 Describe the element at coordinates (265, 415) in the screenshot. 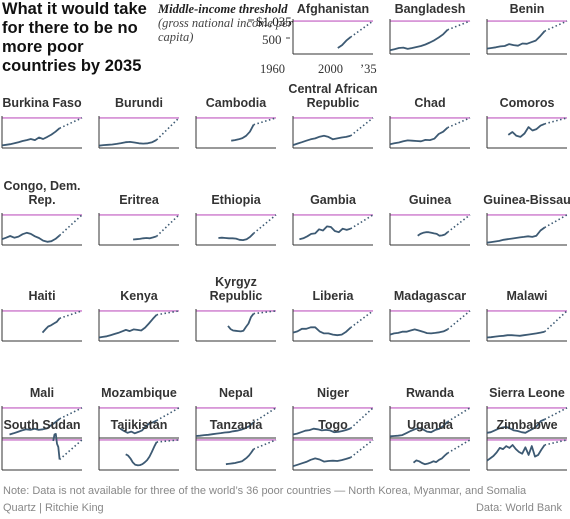

I see `projection-line-nepal` at that location.